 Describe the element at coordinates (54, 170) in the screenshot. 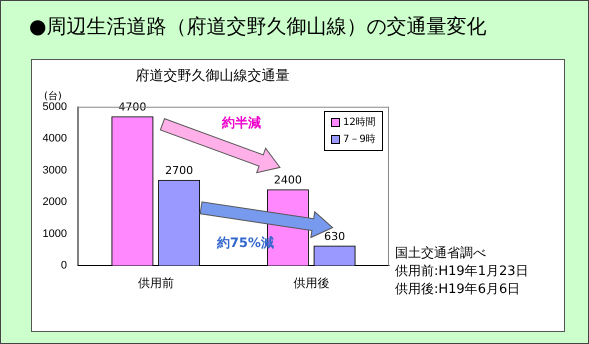

I see `y-tick-label: 3000` at that location.